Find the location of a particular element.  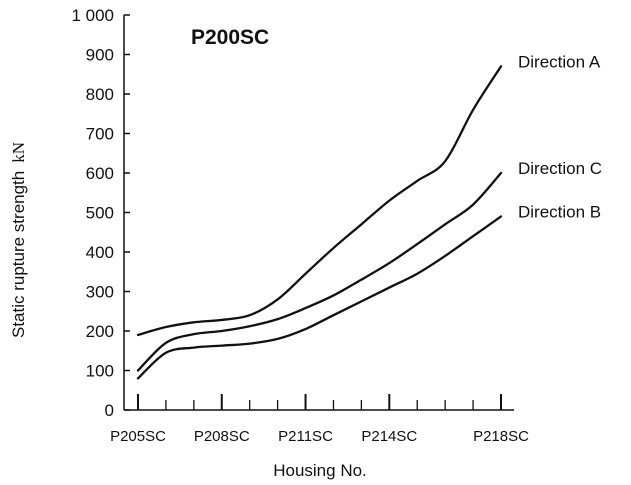

y-tick-label: 500 is located at coordinates (100, 213).